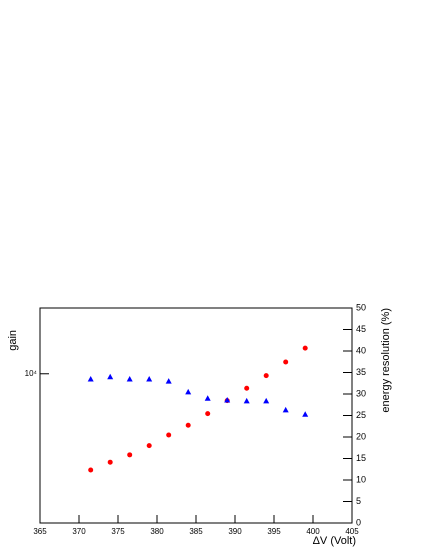 This screenshot has height=550, width=425. Describe the element at coordinates (361, 393) in the screenshot. I see `y2-tick-label: 30` at that location.